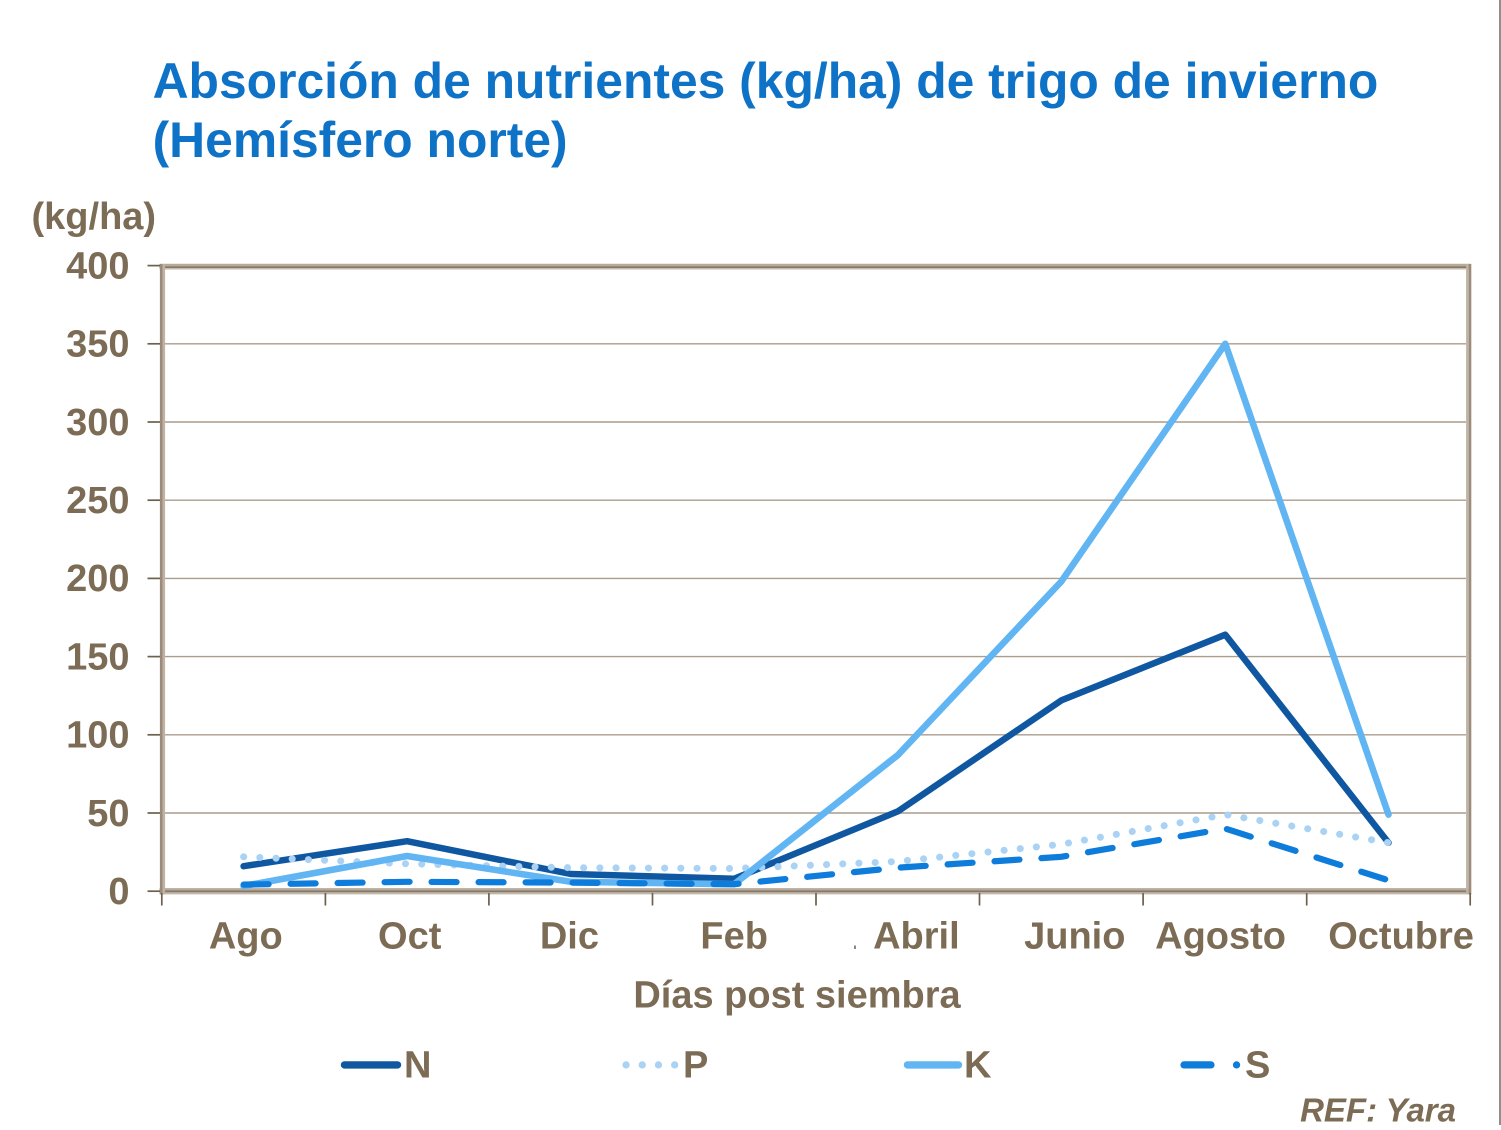  Describe the element at coordinates (97, 501) in the screenshot. I see `svg-text: 250` at that location.